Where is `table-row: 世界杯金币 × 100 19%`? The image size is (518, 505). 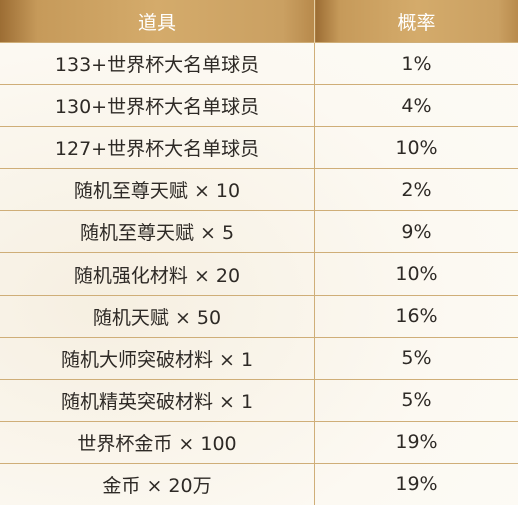 table-row: 世界杯金币 × 100 19% is located at coordinates (259, 442).